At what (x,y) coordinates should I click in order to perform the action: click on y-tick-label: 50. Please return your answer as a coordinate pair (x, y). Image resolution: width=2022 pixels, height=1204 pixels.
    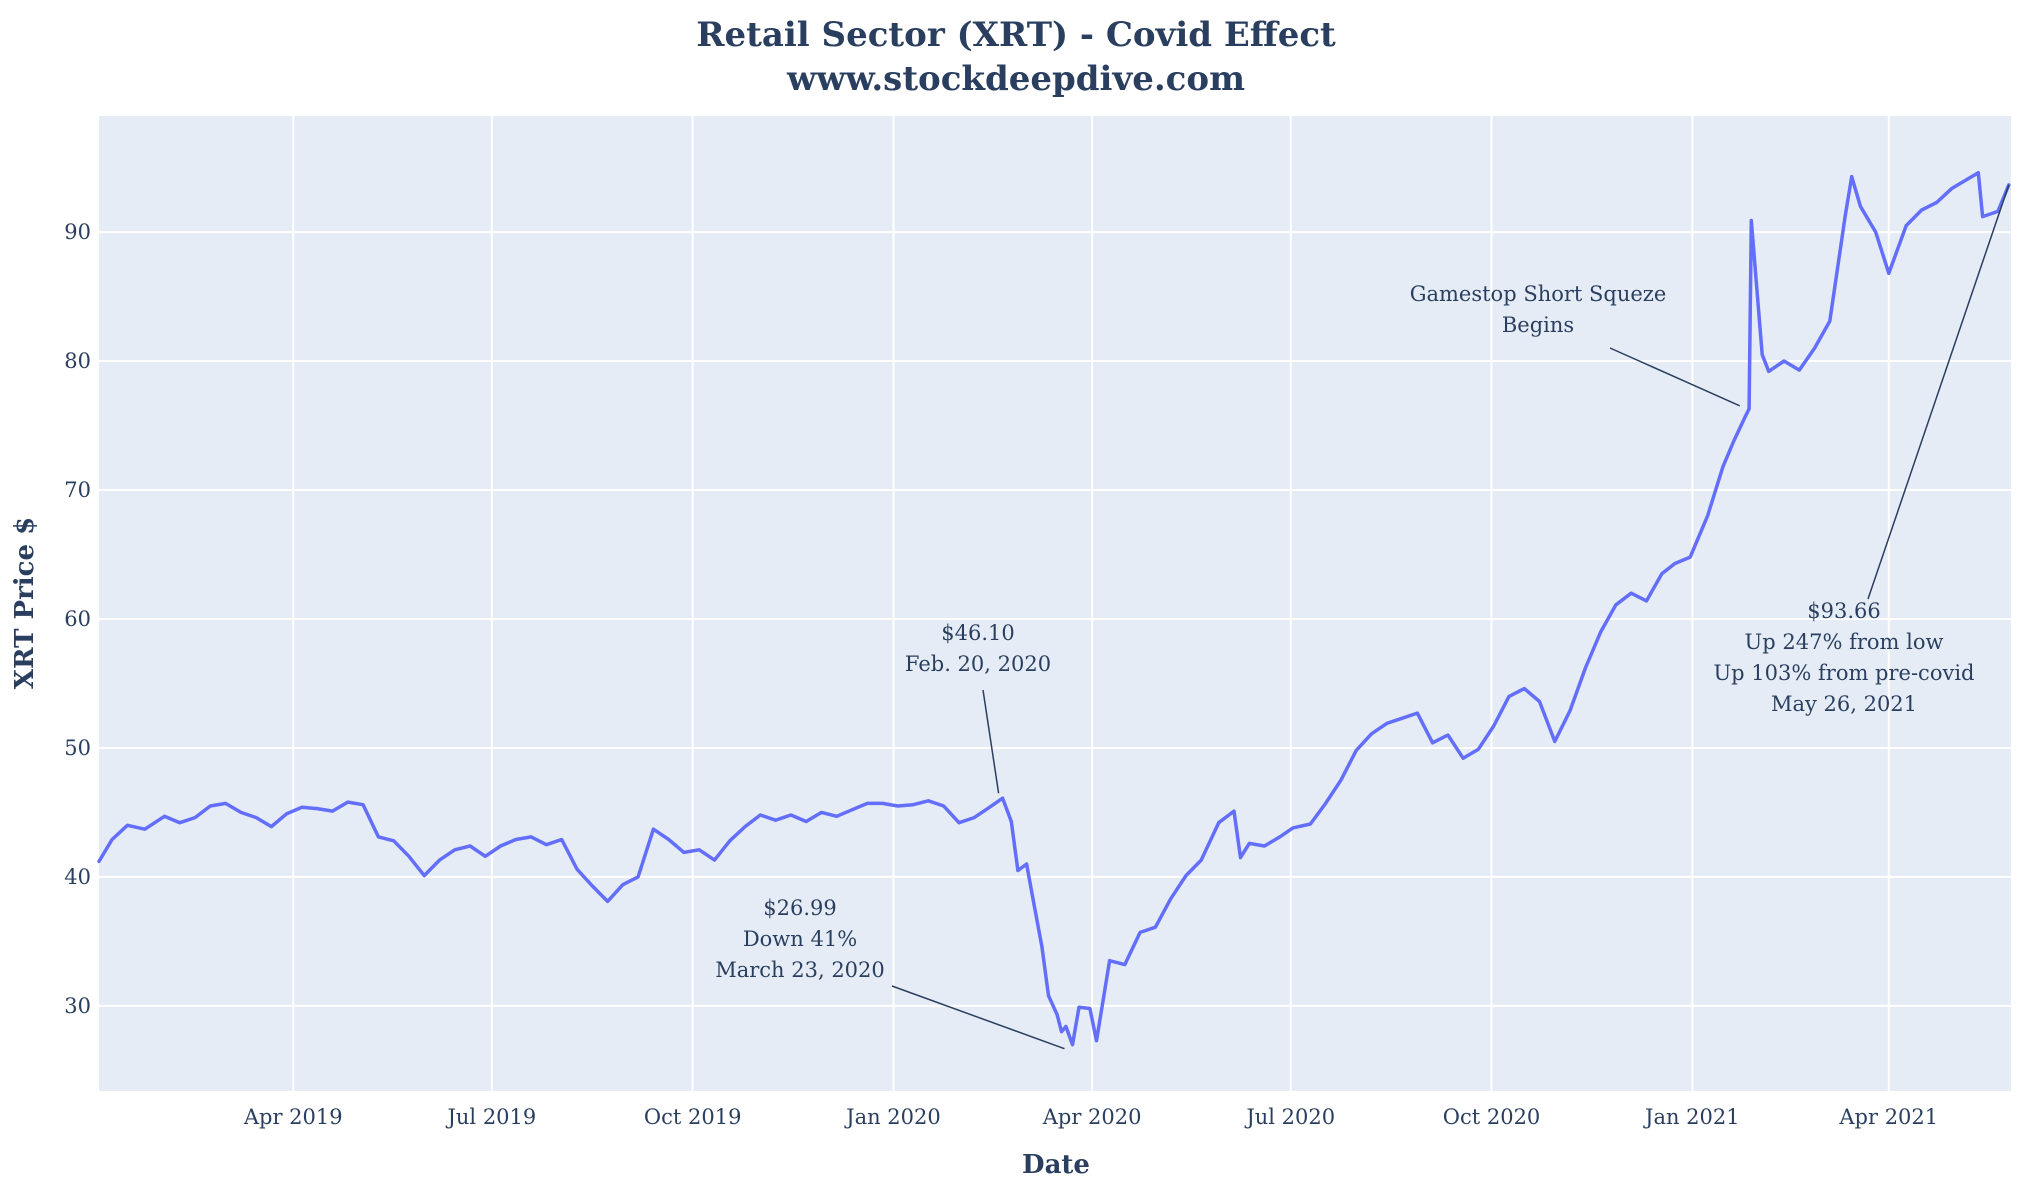
    Looking at the image, I should click on (77, 748).